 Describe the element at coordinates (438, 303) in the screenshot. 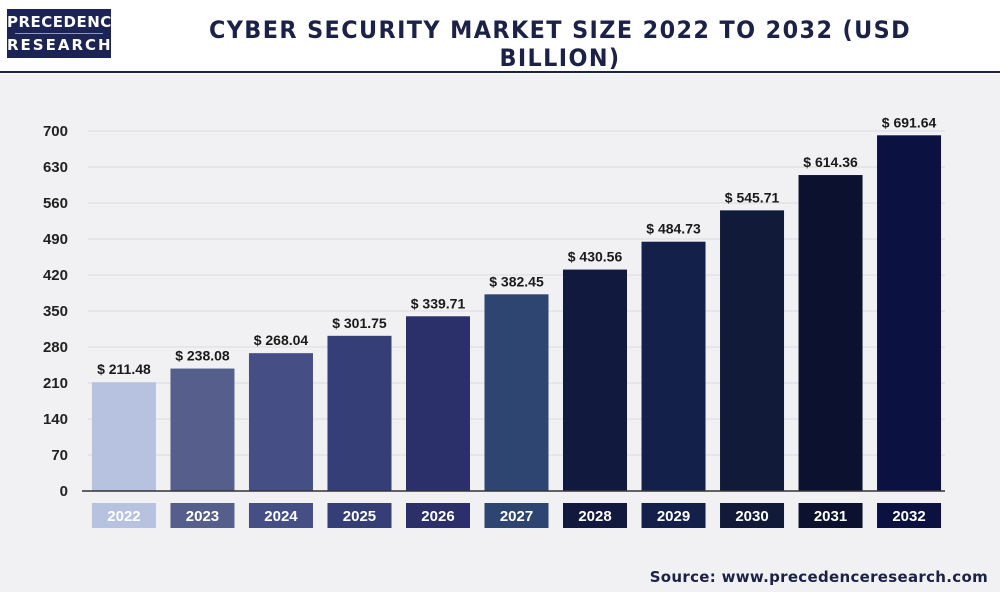

I see `data-label-2026: $ 339.71` at that location.